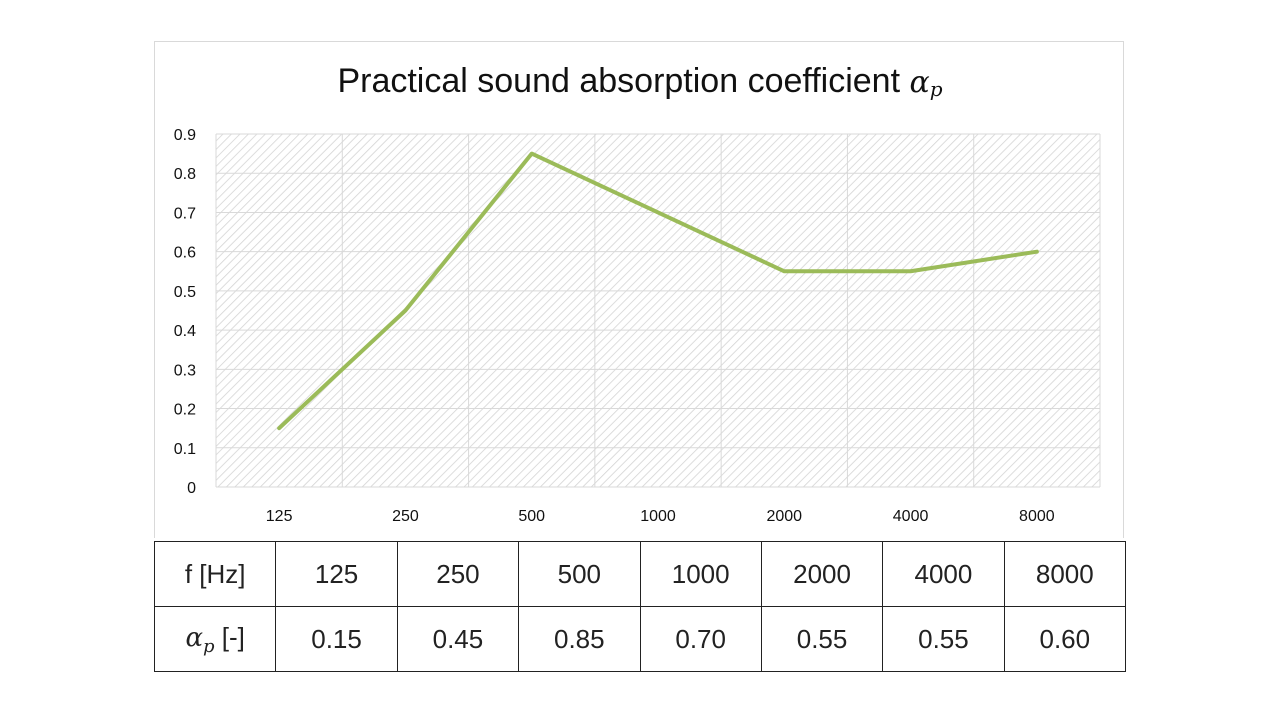 The image size is (1280, 720). I want to click on coefficient-cell: 0.45, so click(458, 639).